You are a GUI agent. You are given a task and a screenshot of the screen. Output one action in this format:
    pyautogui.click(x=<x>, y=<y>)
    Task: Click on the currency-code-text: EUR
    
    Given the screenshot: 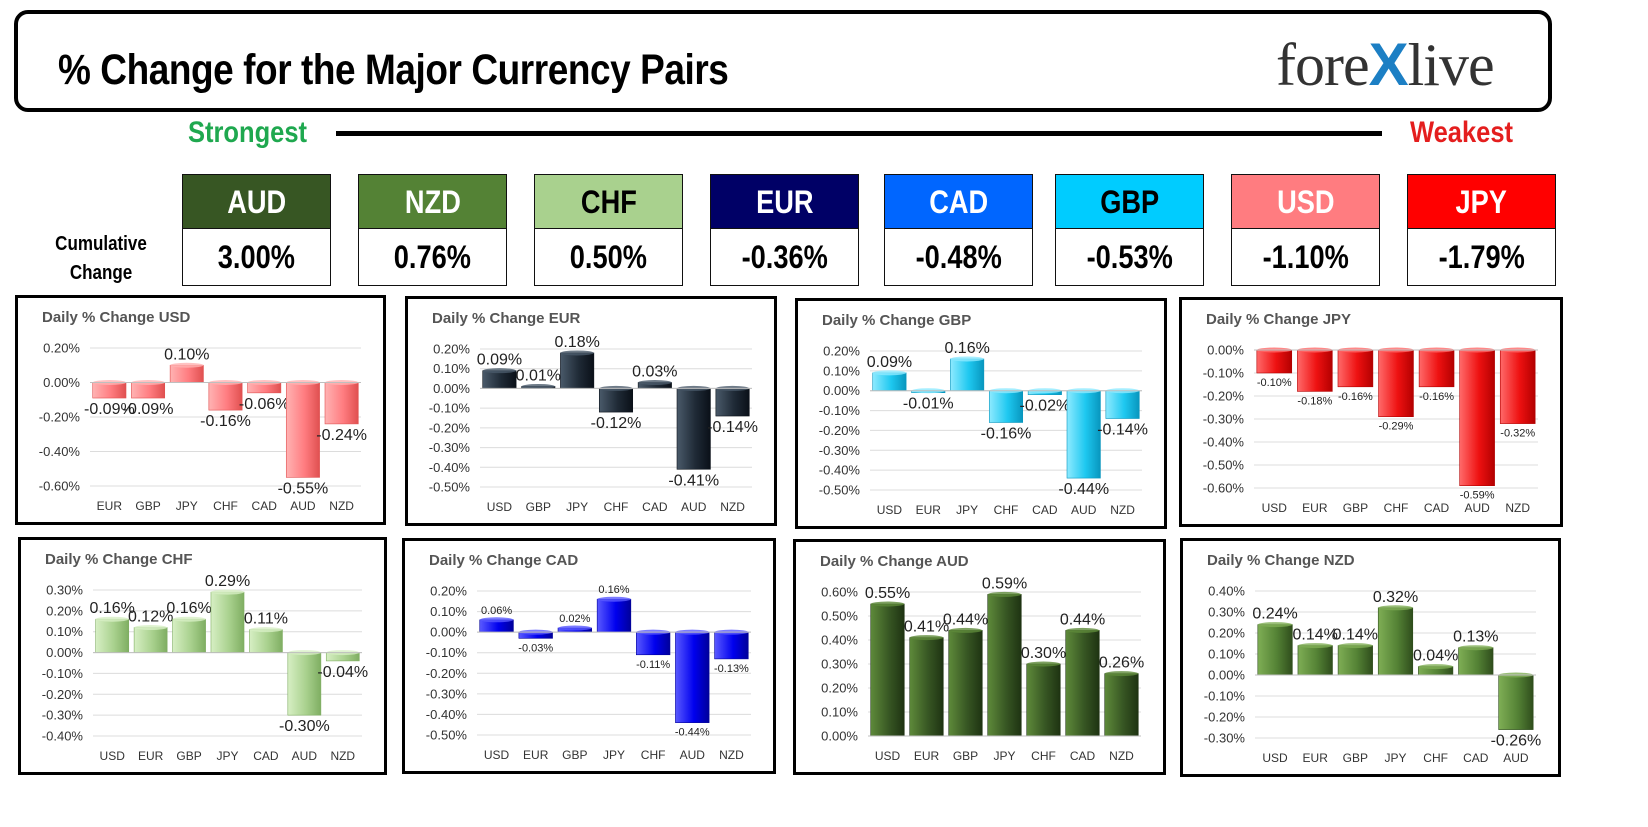 What is the action you would take?
    pyautogui.click(x=784, y=202)
    